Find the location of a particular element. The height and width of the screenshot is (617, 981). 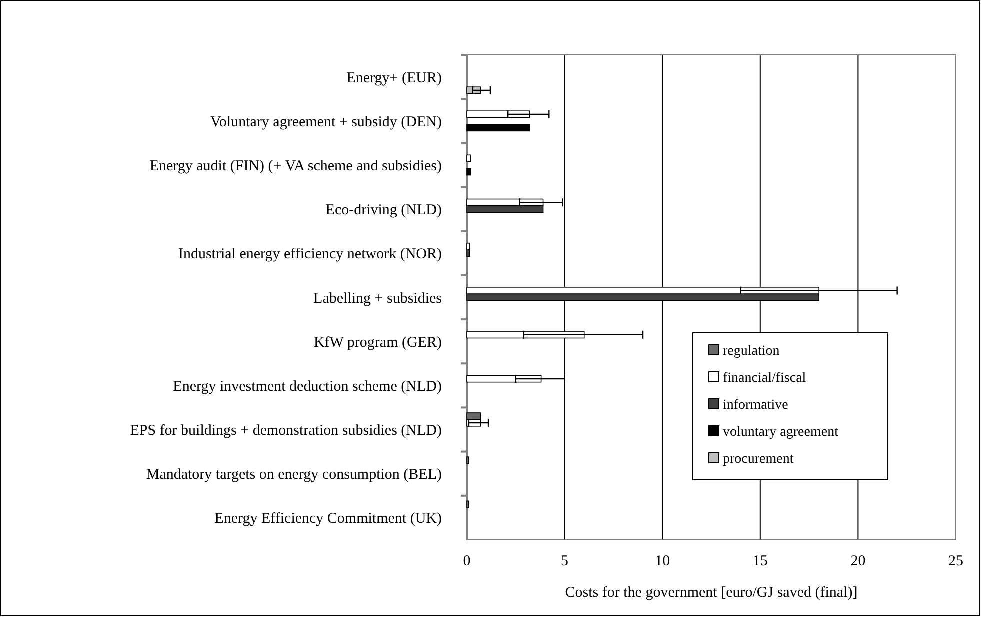

x-axis-title: Costs for the government [euro/GJ saved (final)] is located at coordinates (711, 593).